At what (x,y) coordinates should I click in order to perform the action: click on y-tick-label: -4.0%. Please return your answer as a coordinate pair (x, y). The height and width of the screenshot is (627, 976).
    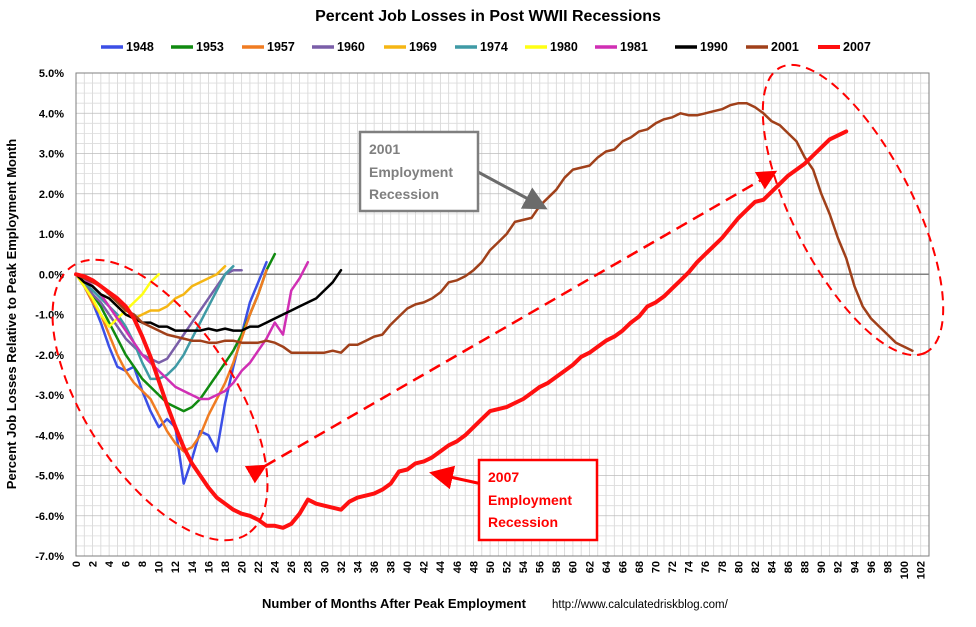
    Looking at the image, I should click on (49, 436).